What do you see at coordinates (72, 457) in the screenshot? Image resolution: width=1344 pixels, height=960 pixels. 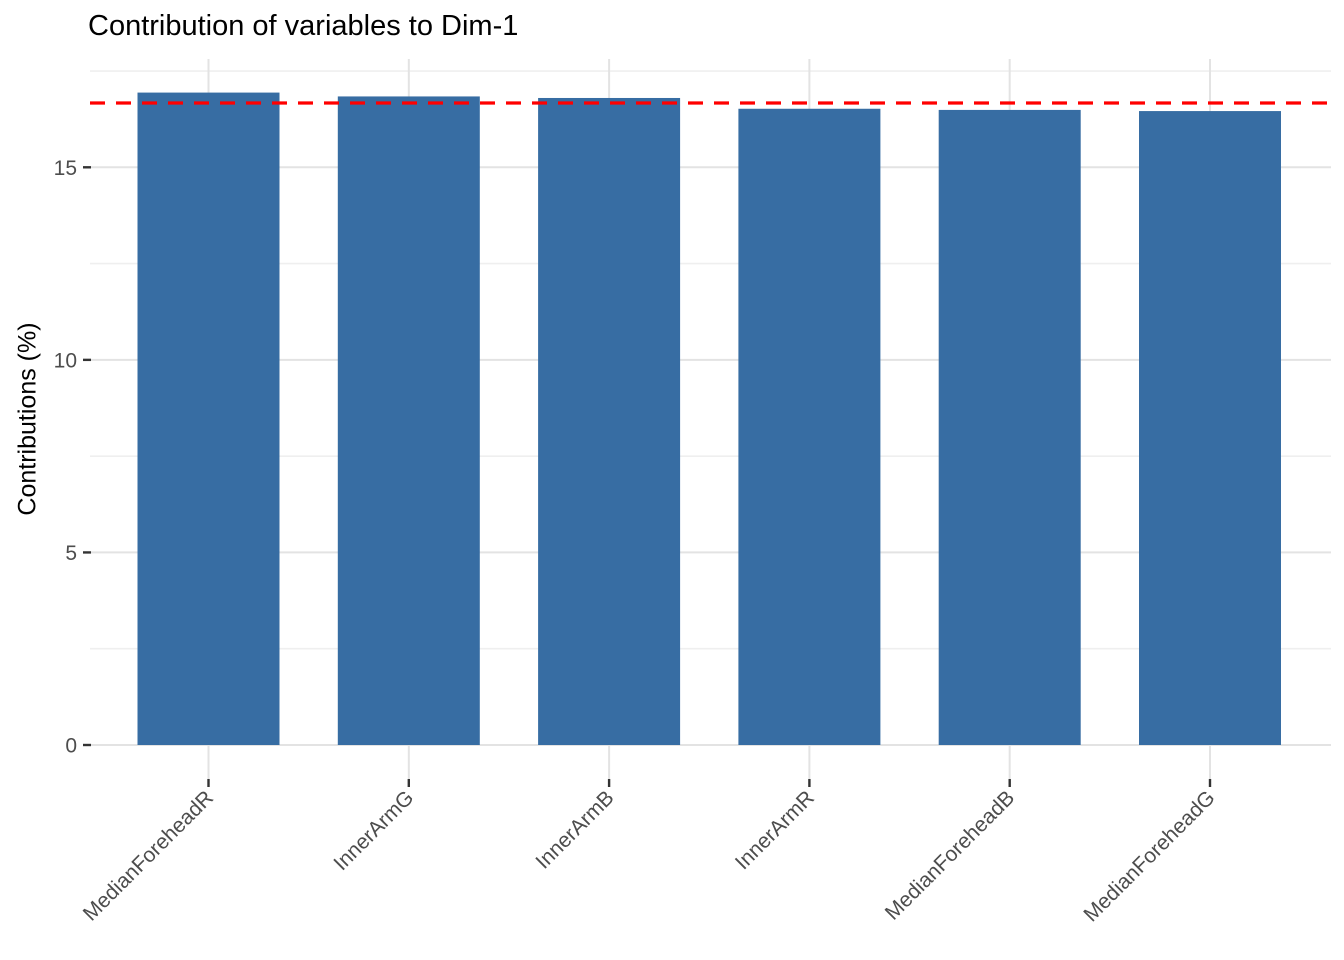 I see `y-axis-ticks: 0 5 10 15` at bounding box center [72, 457].